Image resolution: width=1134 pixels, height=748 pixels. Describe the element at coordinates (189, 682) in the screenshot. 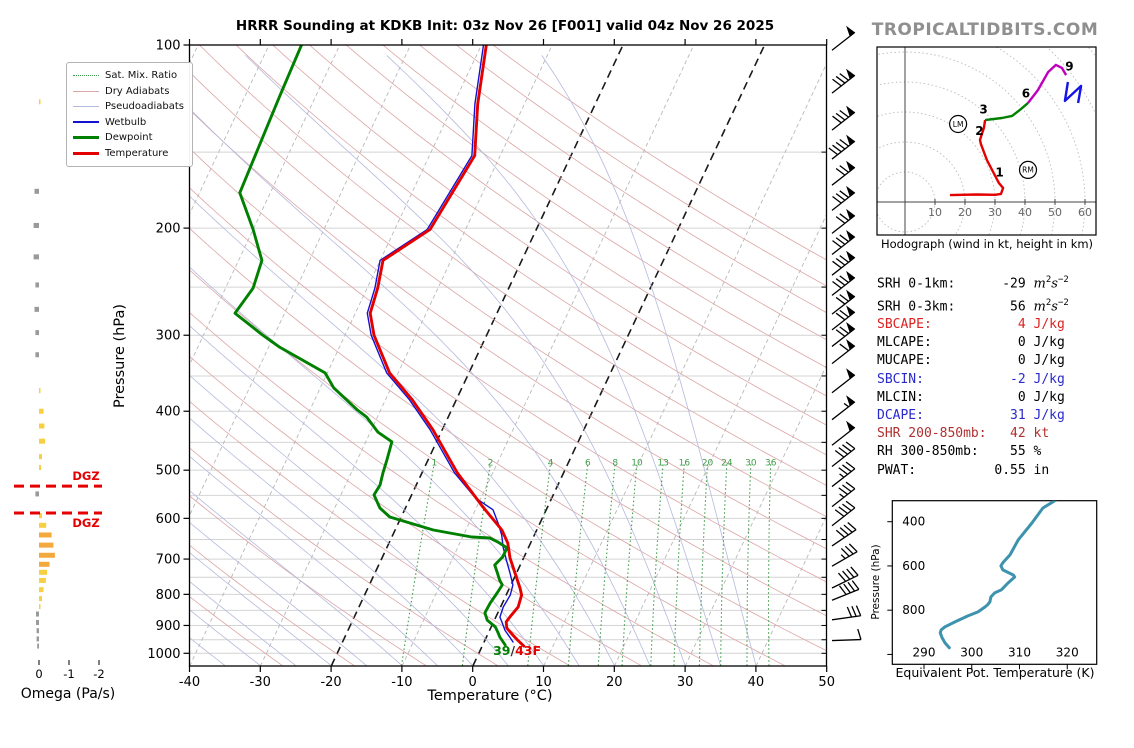

I see `svg-text: -40` at that location.